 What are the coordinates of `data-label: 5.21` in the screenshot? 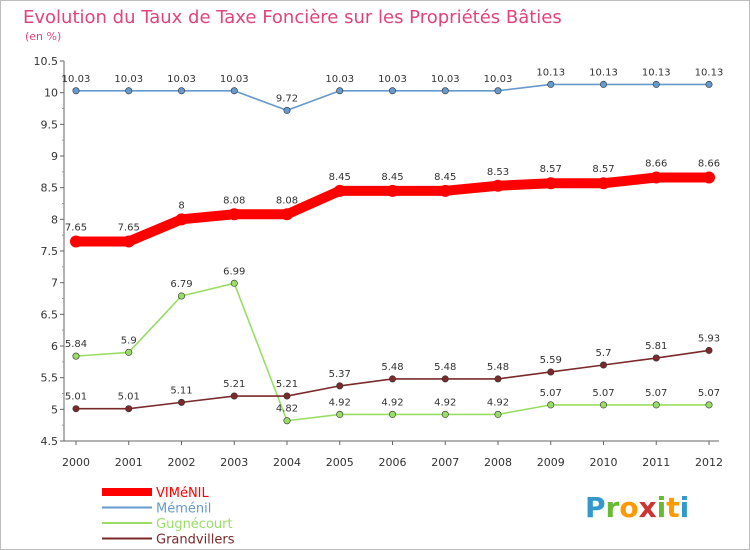 It's located at (287, 384).